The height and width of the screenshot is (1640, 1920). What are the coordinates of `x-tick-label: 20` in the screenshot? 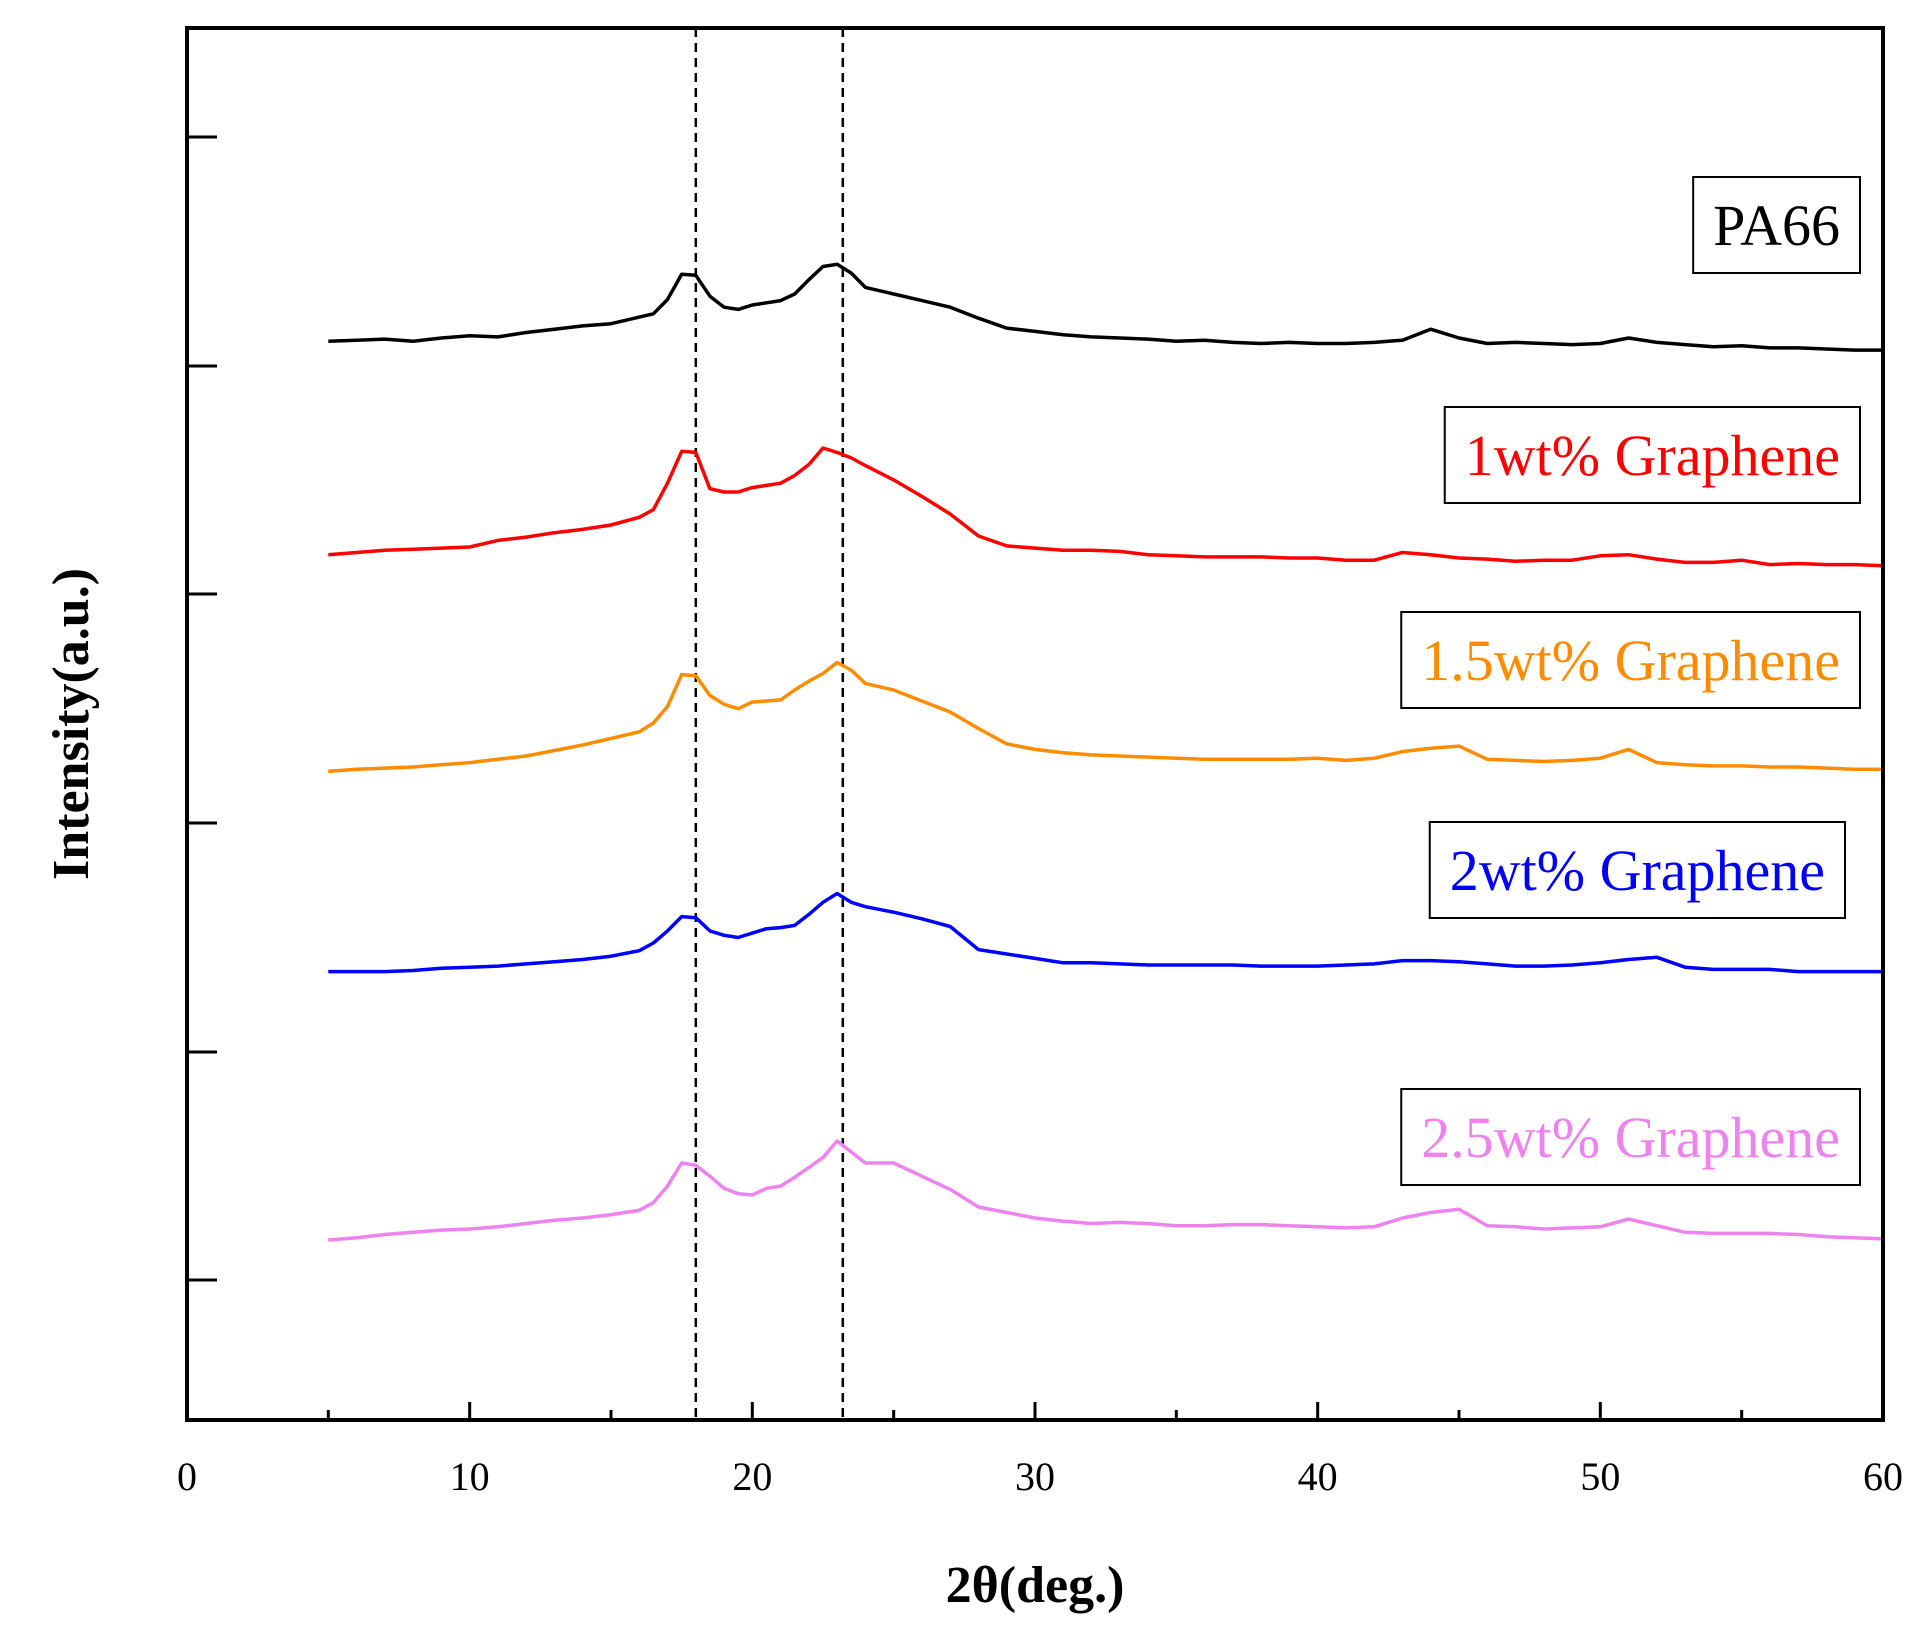 It's located at (752, 1476).